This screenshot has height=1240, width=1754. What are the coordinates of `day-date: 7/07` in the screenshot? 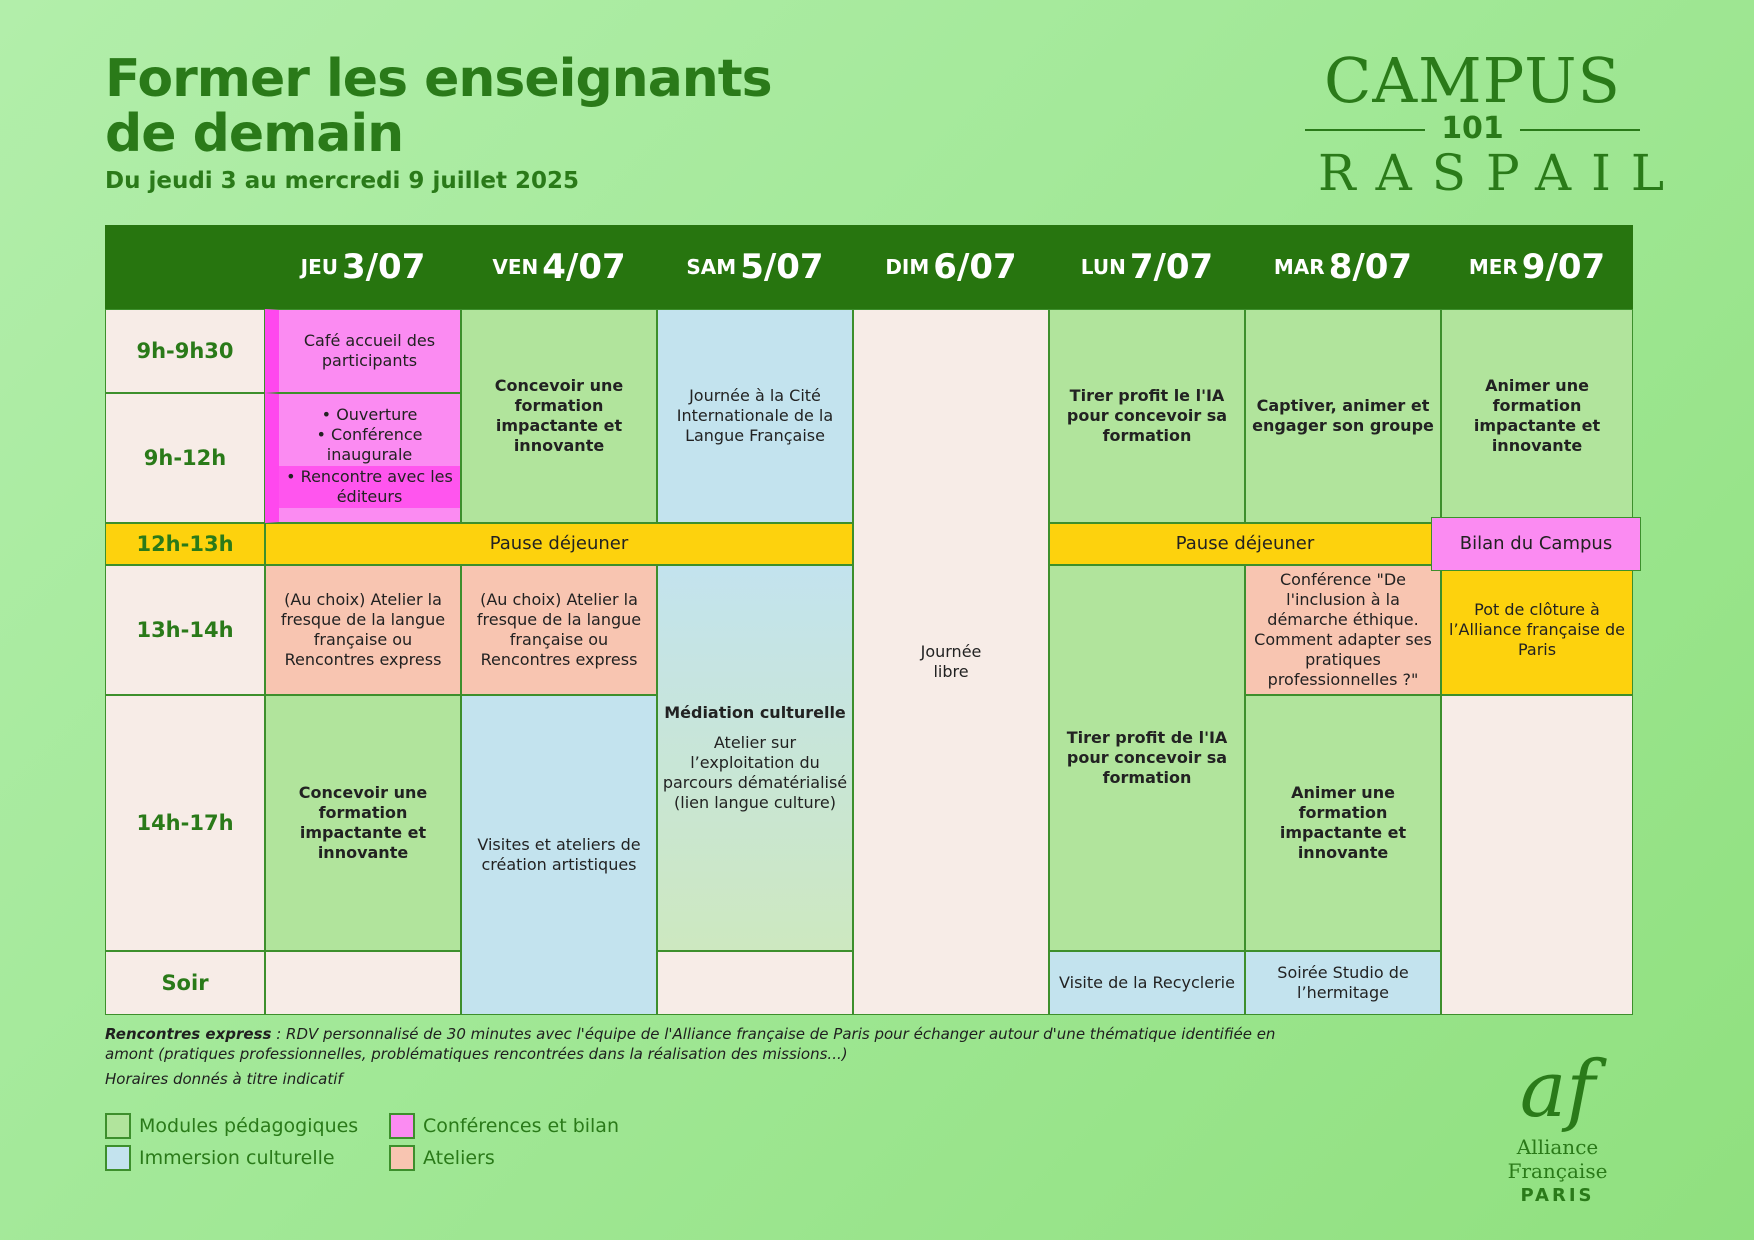 It's located at (1171, 267).